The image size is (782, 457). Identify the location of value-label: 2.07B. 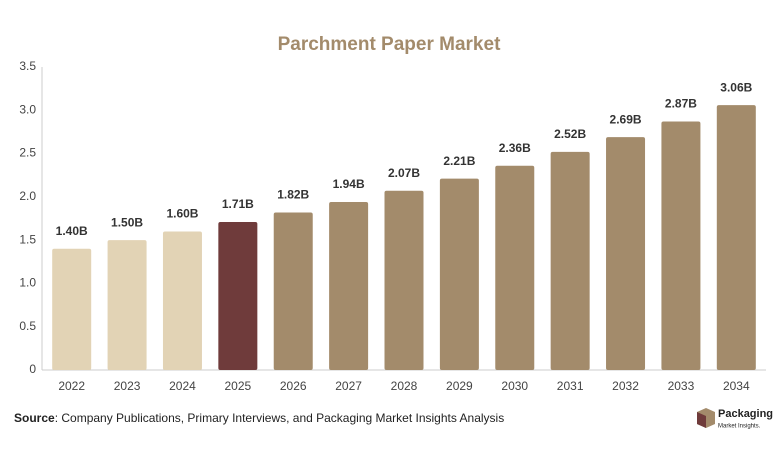
(404, 173).